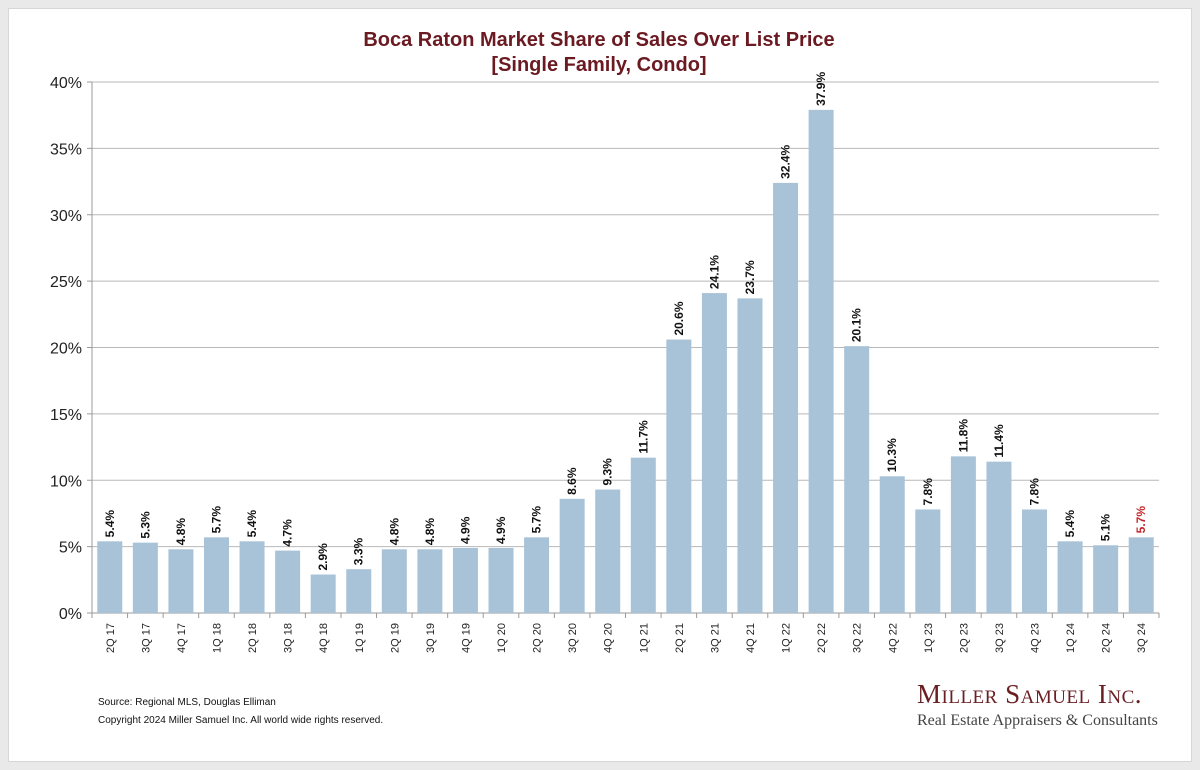  I want to click on x-tick-label: 4Q 21, so click(751, 638).